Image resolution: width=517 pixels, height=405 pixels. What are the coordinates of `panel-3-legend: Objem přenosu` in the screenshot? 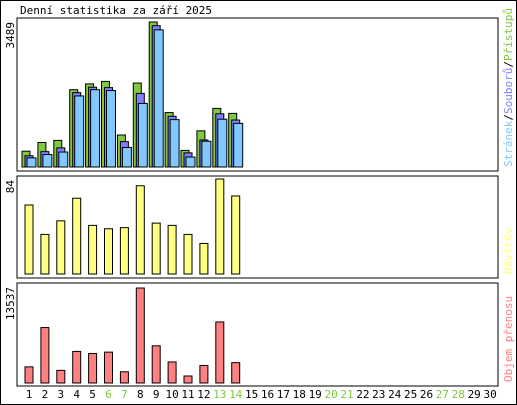 It's located at (508, 339).